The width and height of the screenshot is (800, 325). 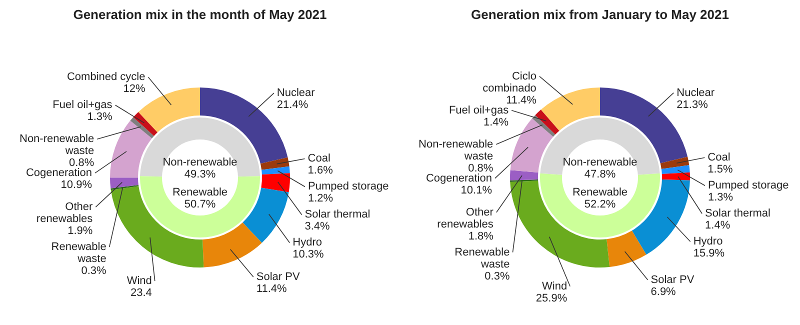 I want to click on data-label: 25.9%, so click(x=552, y=298).